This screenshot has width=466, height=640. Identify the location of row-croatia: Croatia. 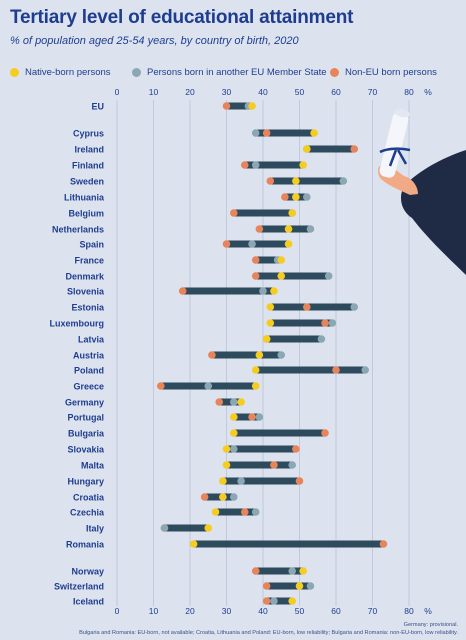
(155, 498).